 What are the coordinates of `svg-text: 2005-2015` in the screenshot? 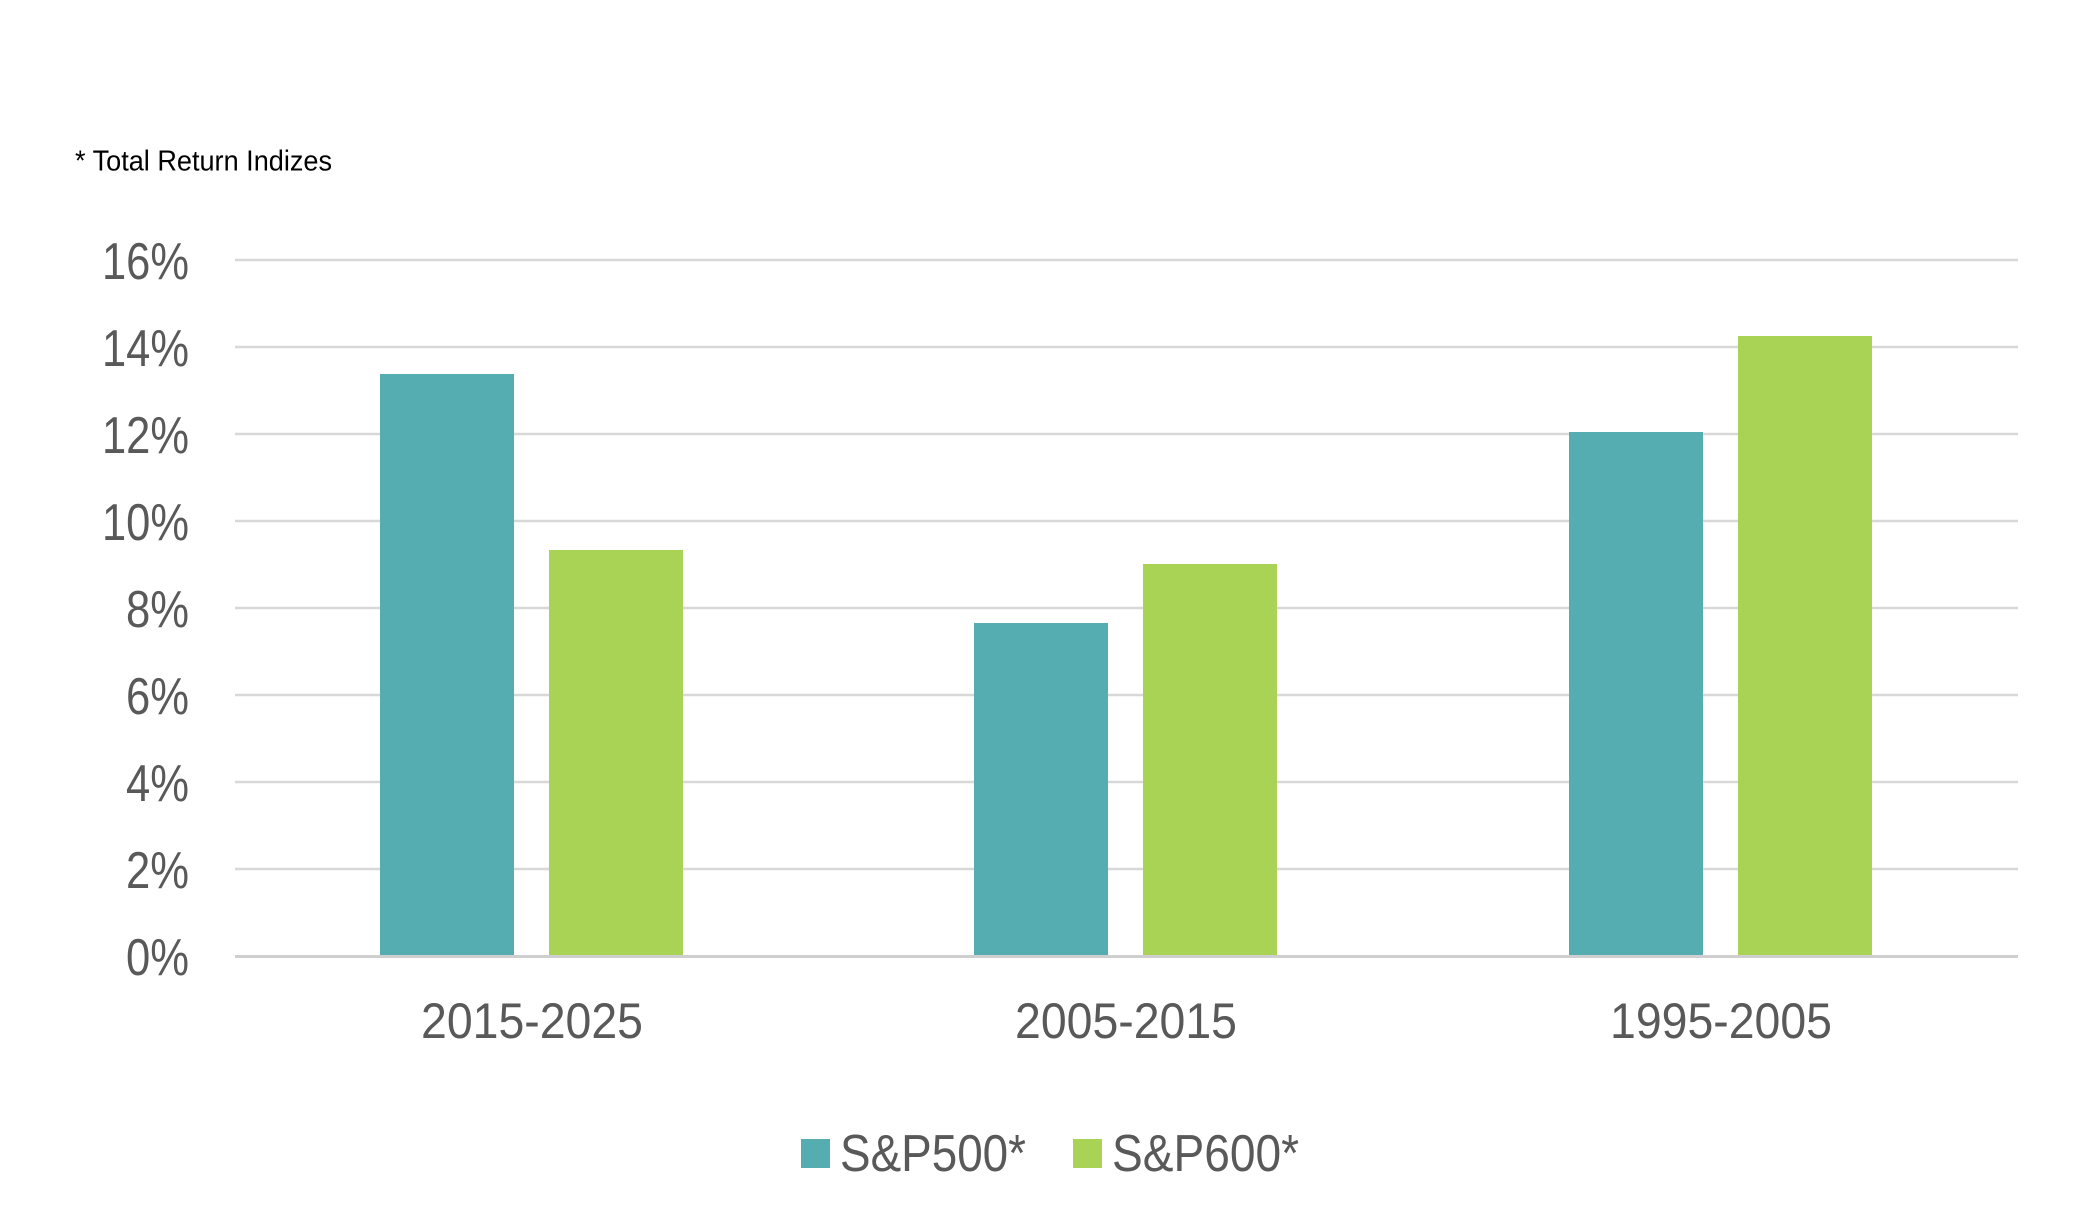 It's located at (1126, 1021).